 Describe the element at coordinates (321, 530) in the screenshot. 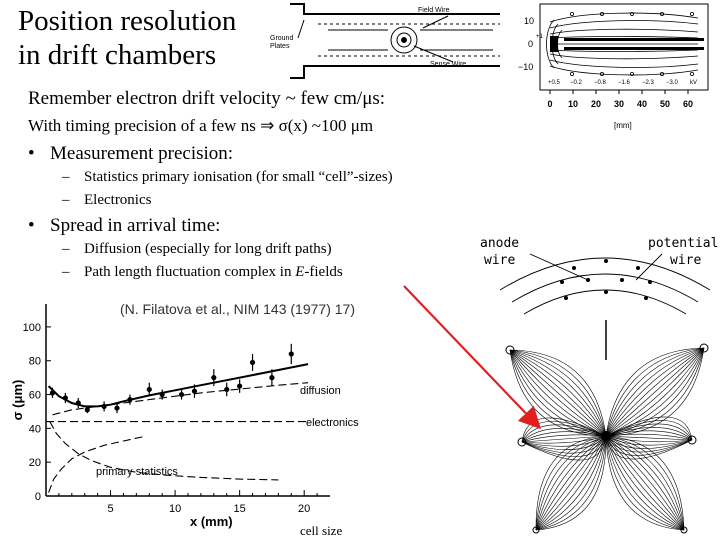

I see `cell-size-annotation: cell size` at that location.